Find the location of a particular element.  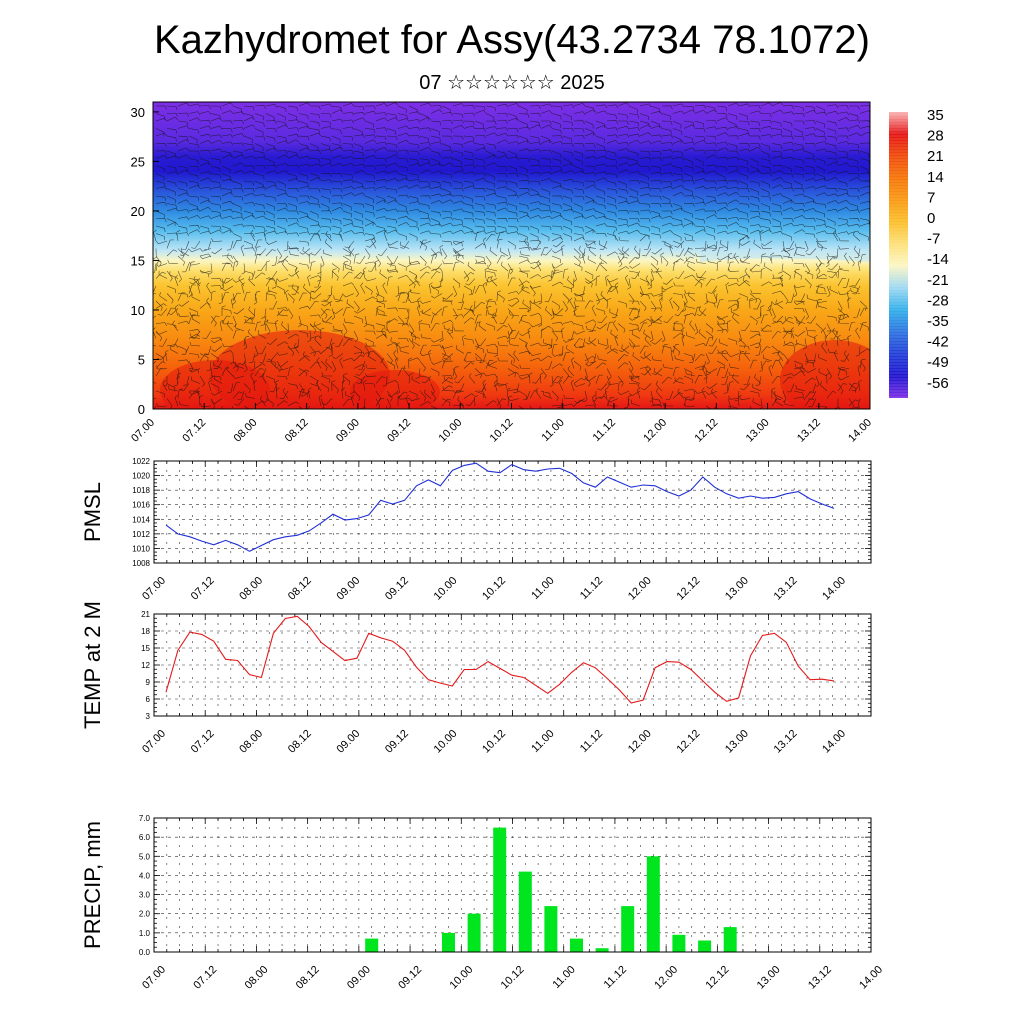

precip-x-tick-label-11.00: 11.00 is located at coordinates (563, 977).